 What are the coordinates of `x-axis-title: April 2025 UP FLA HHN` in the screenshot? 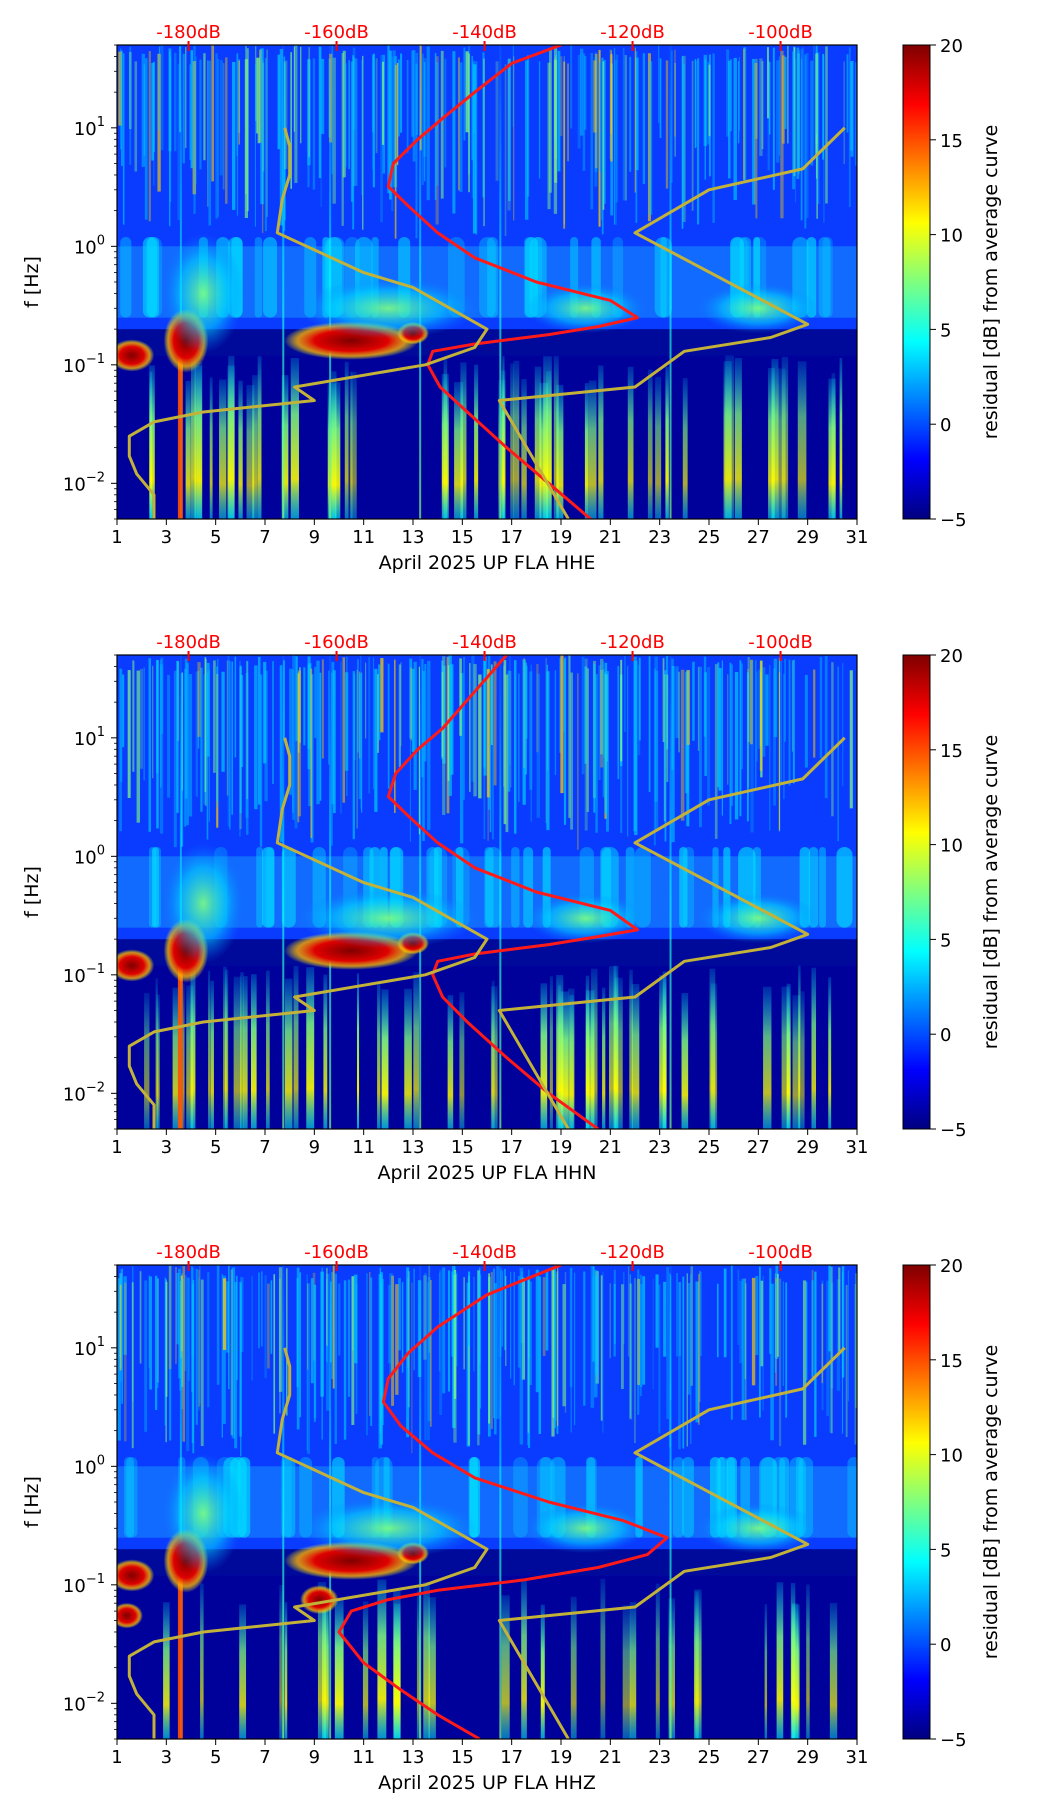 It's located at (486, 1173).